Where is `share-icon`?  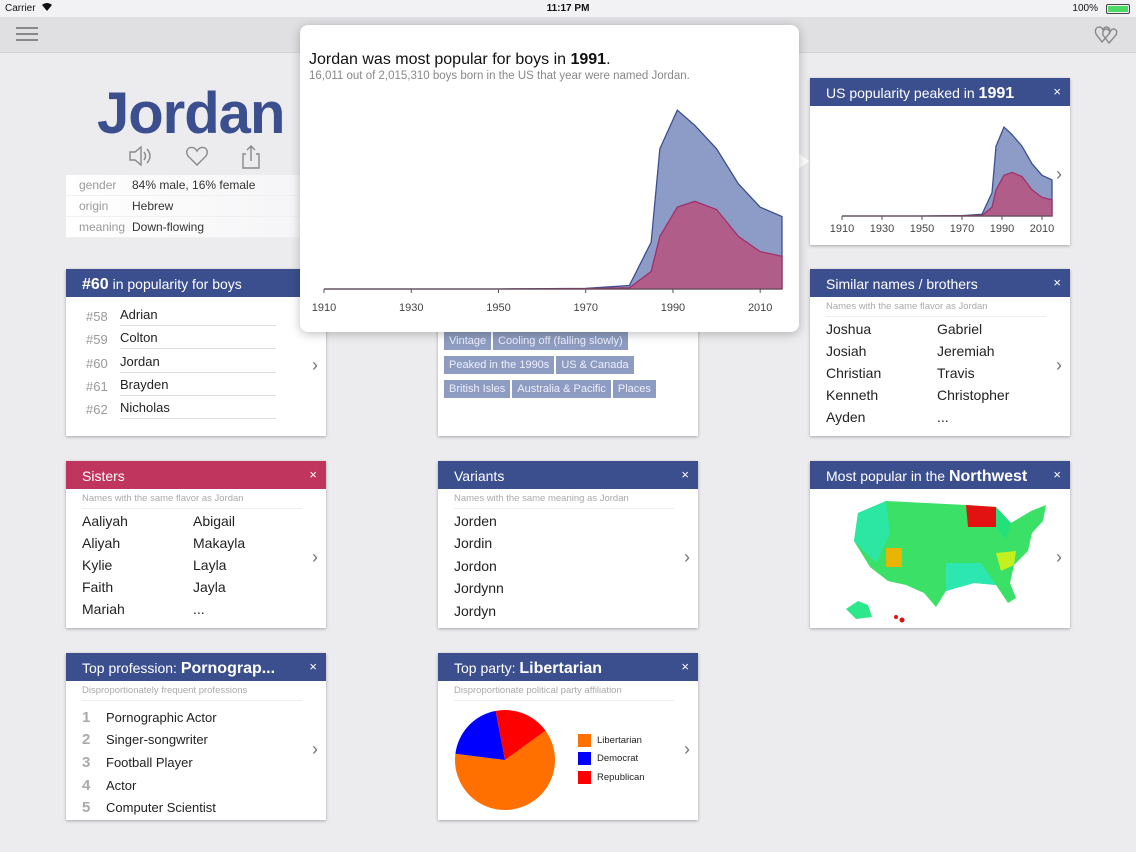 share-icon is located at coordinates (251, 157).